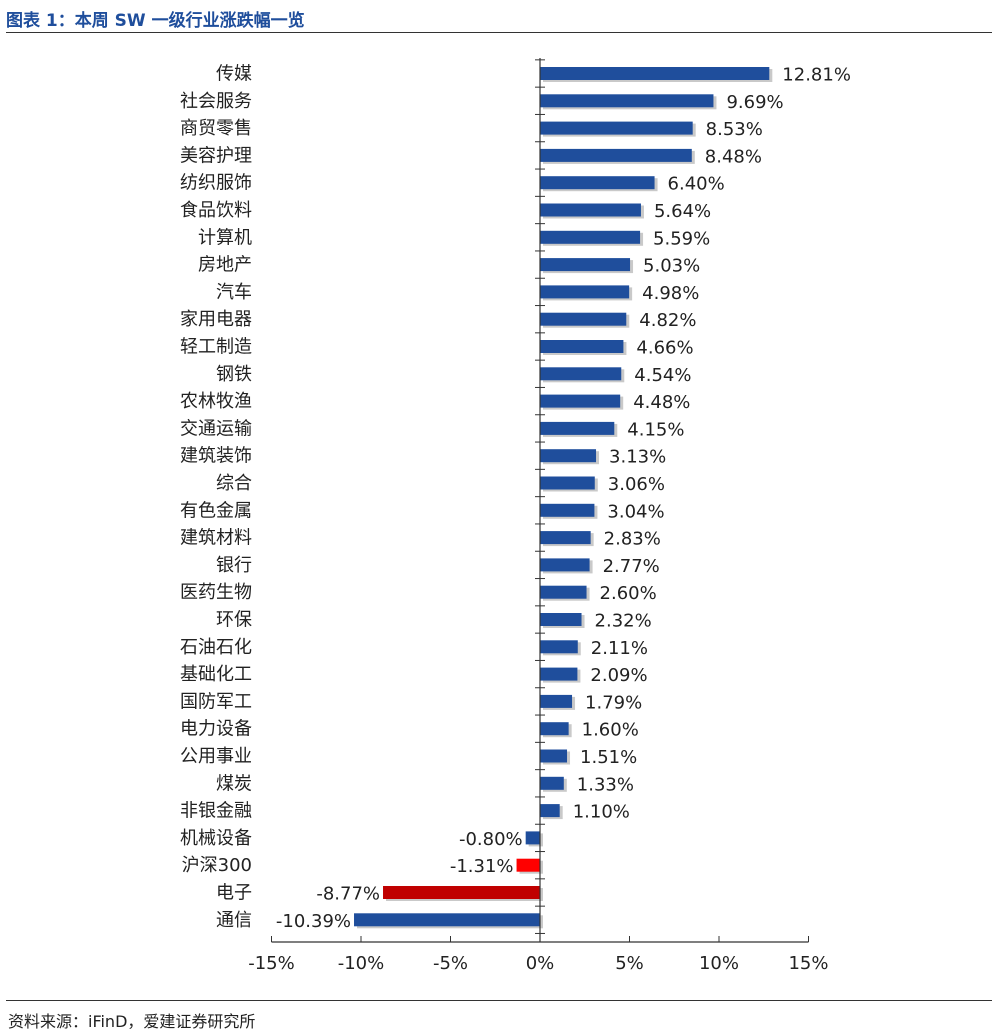  I want to click on value-label: 4.66%, so click(664, 348).